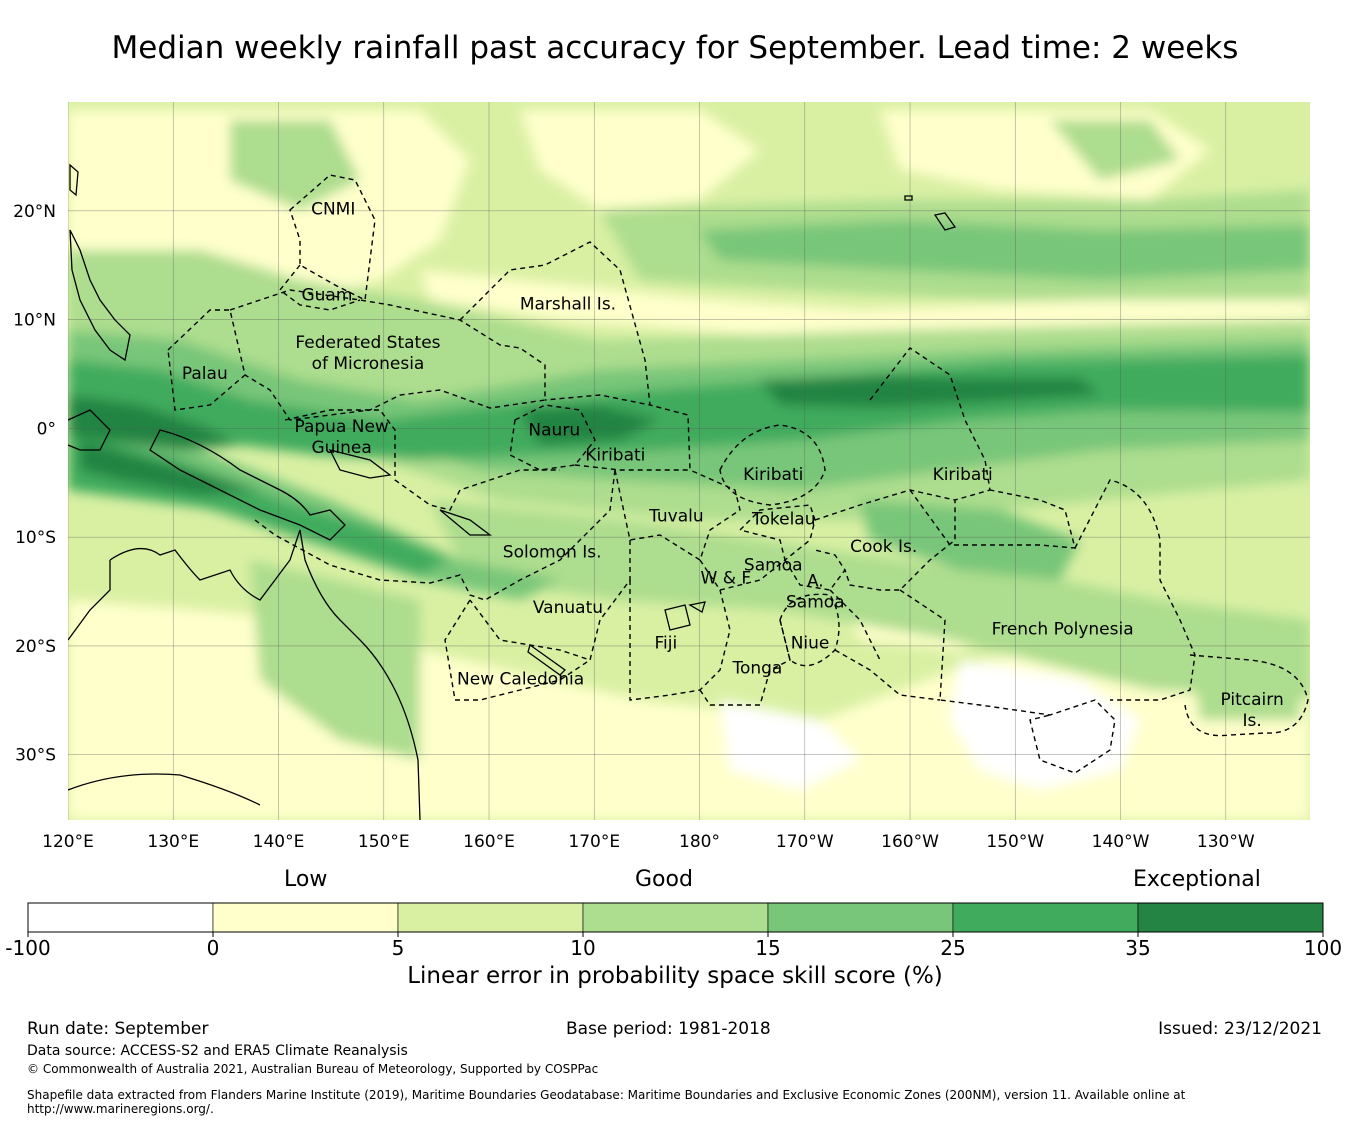 The width and height of the screenshot is (1350, 1125). I want to click on lon-tick-label: 160°W, so click(910, 842).